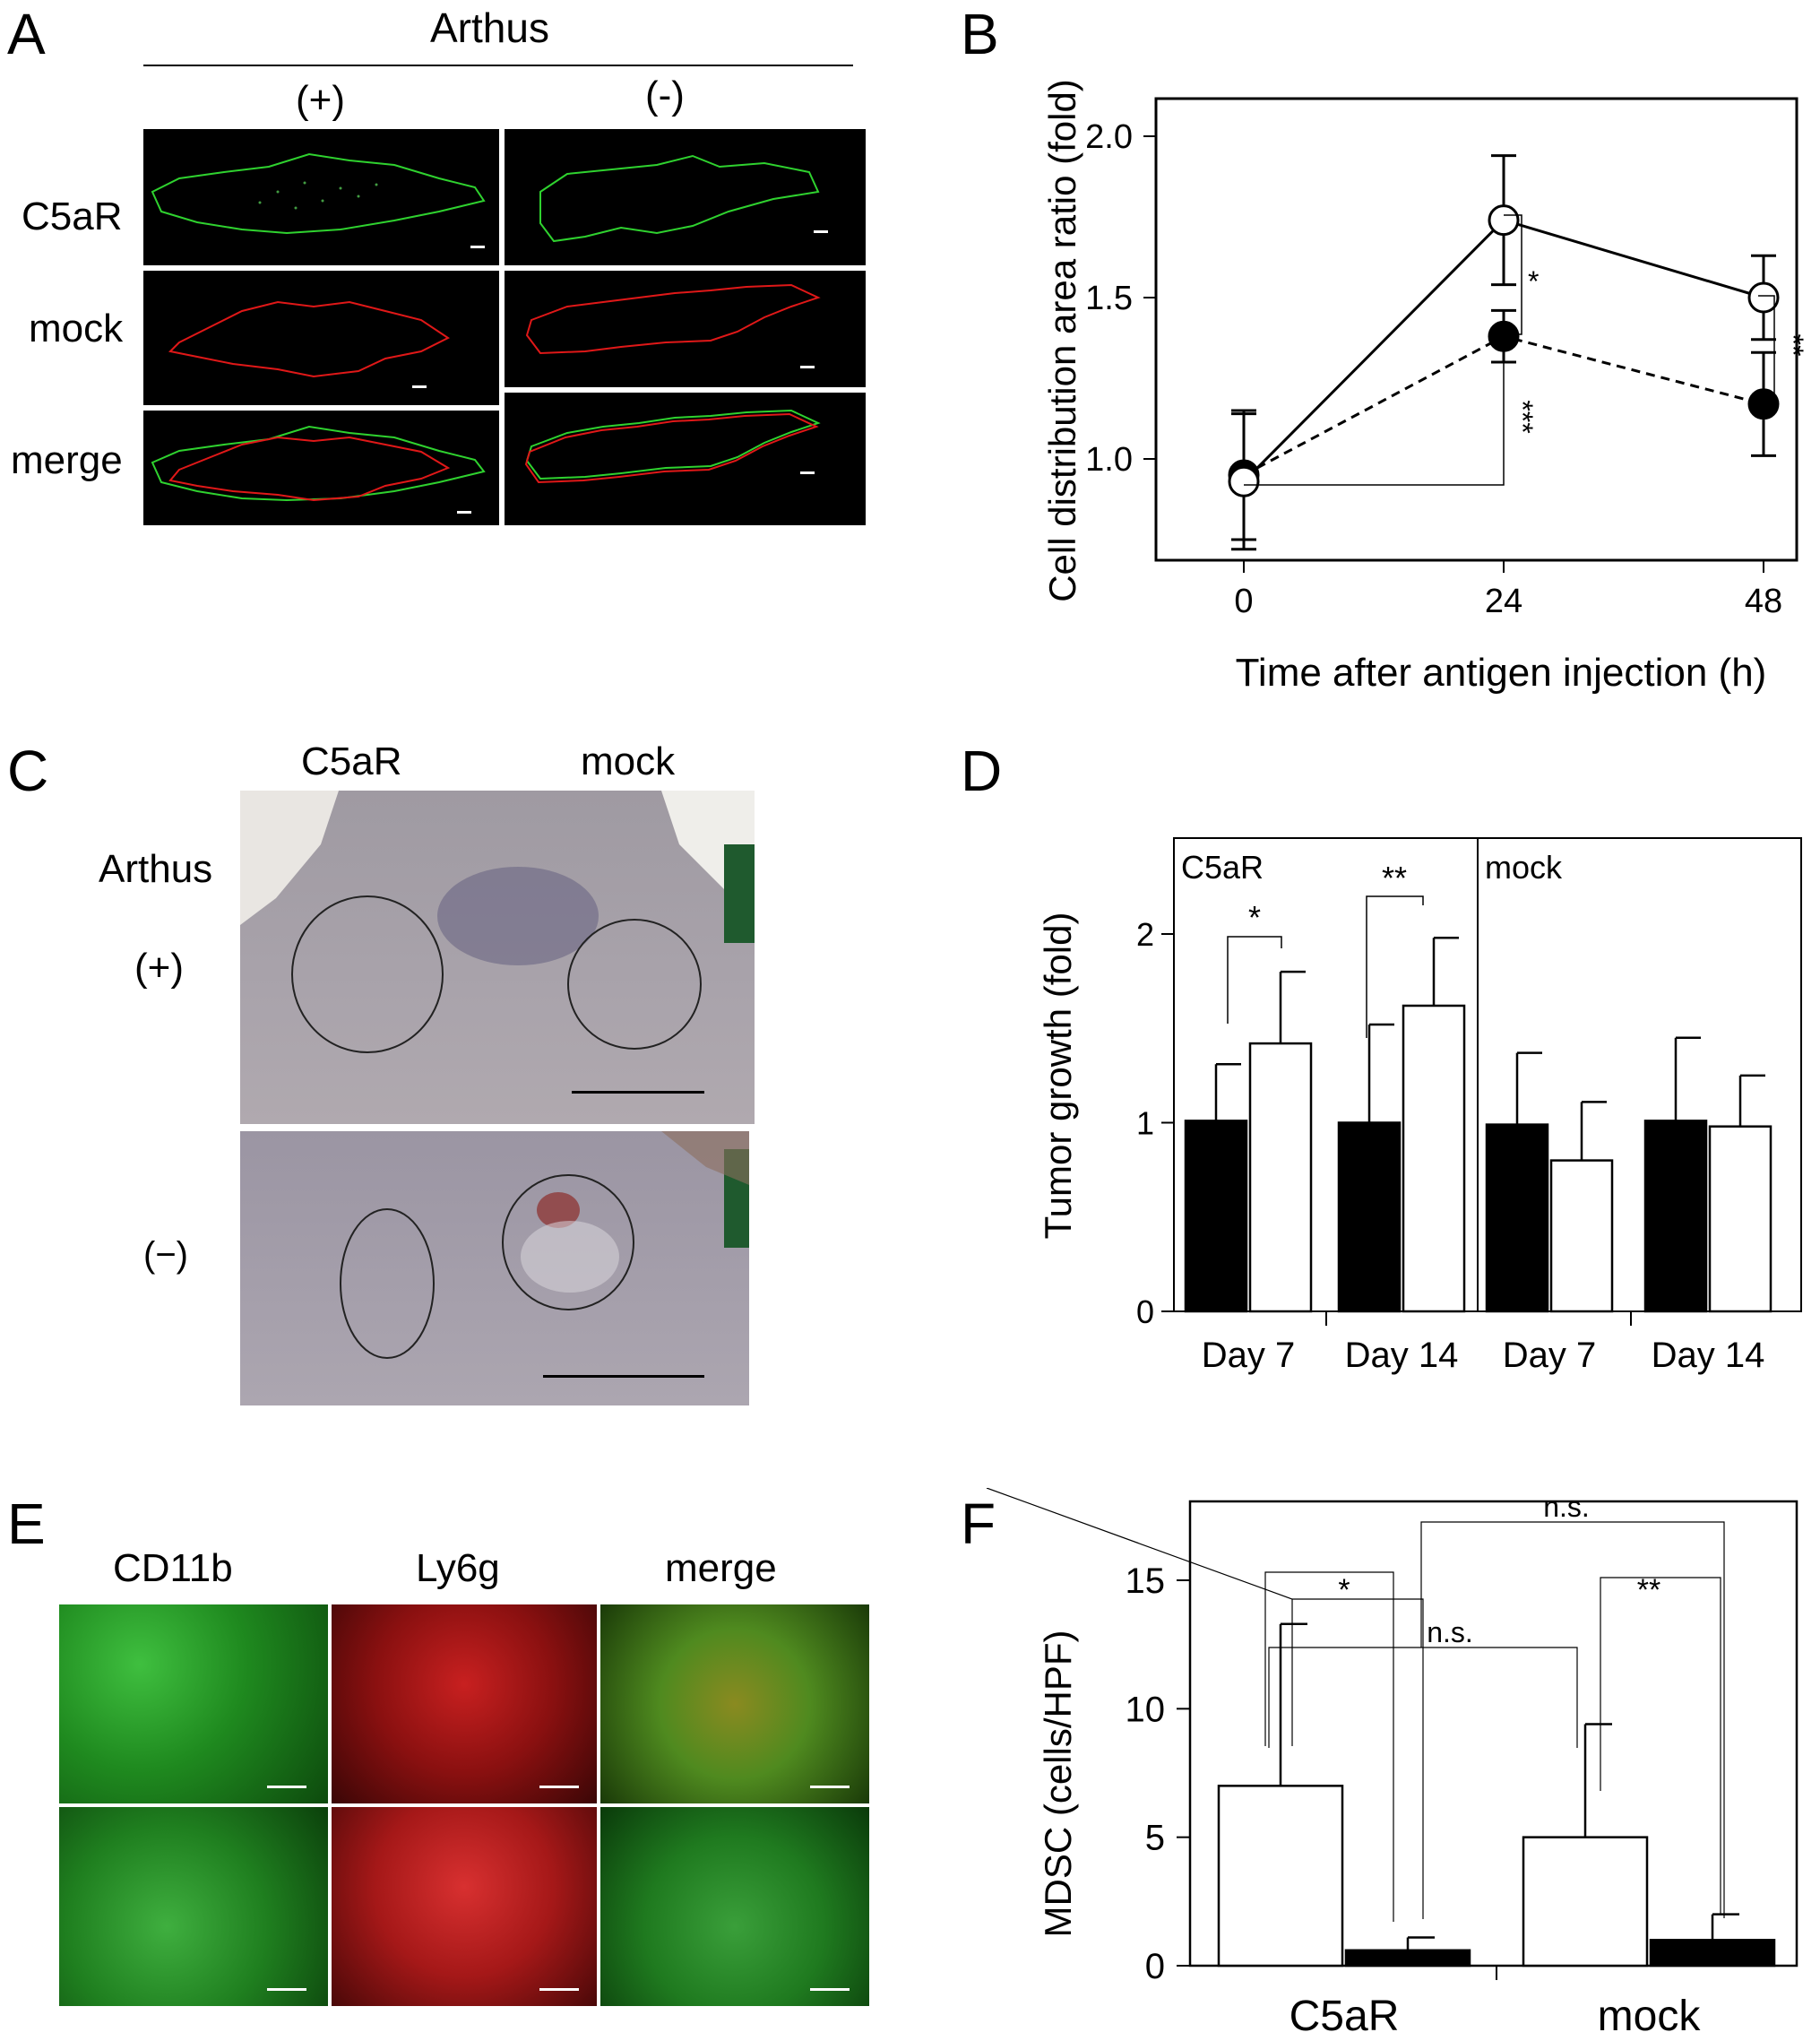 This screenshot has width=1820, height=2041. Describe the element at coordinates (1344, 1590) in the screenshot. I see `chart-f-sig-single: *` at that location.